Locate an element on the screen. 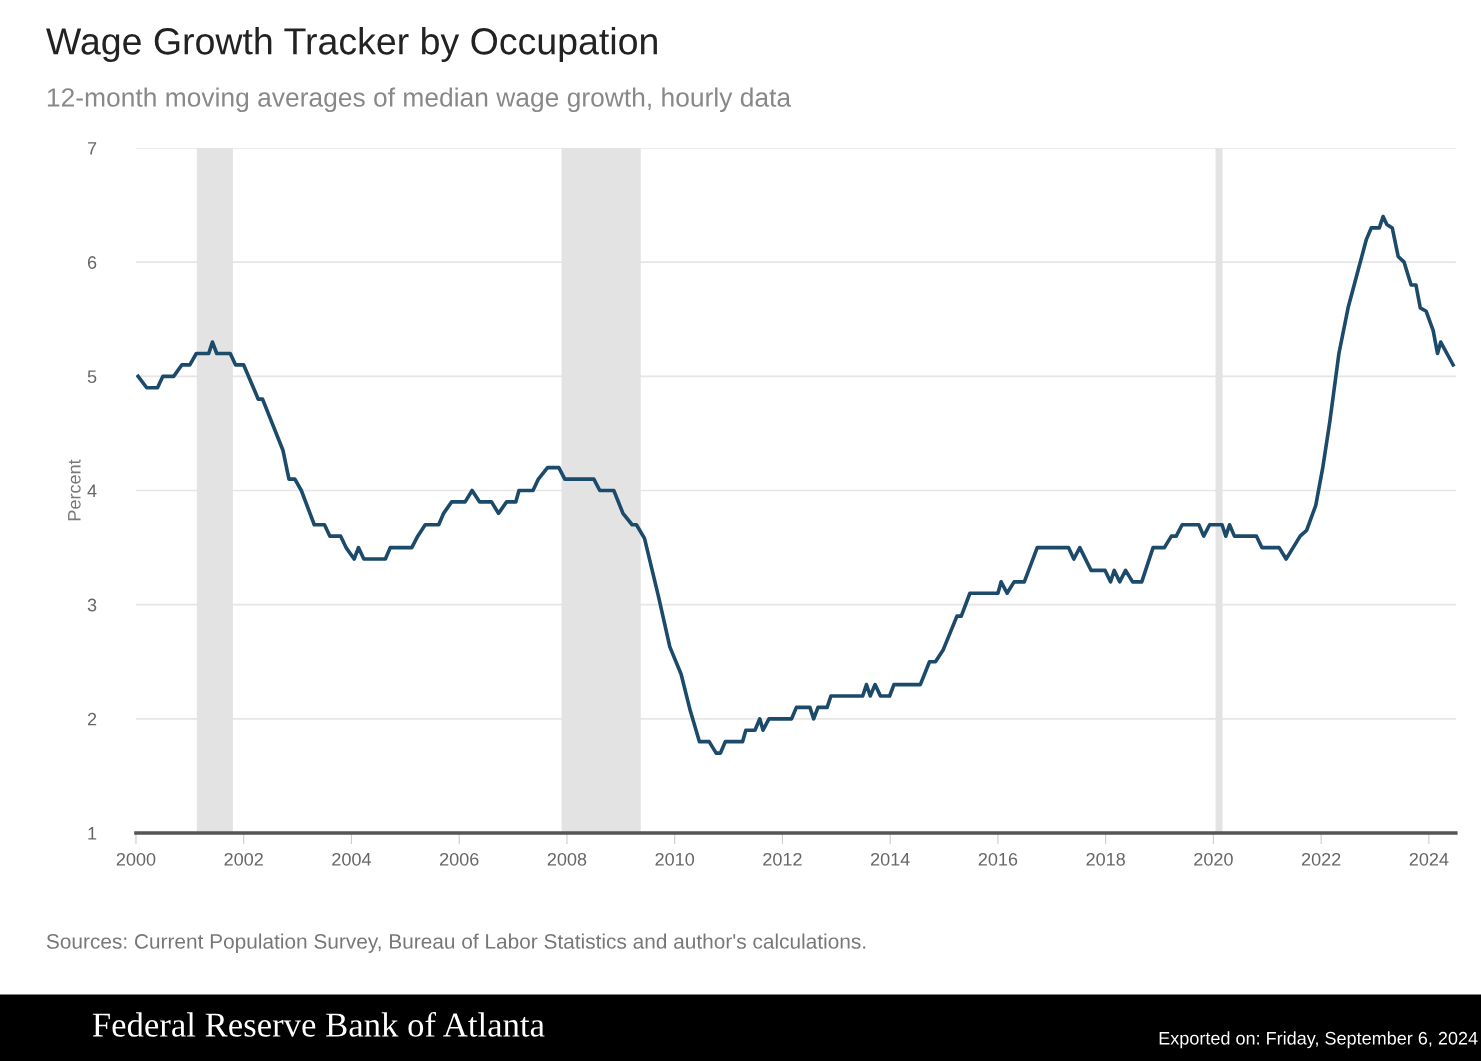  x-tick-label: 2022 is located at coordinates (1321, 859).